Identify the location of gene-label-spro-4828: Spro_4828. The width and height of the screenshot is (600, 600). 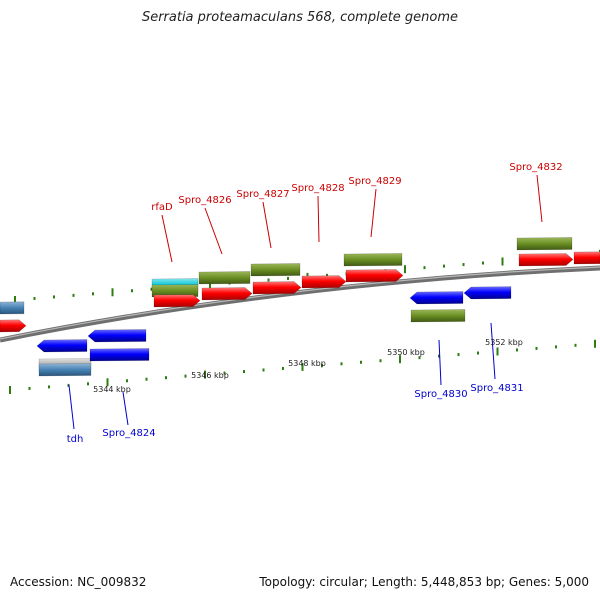
(317, 188).